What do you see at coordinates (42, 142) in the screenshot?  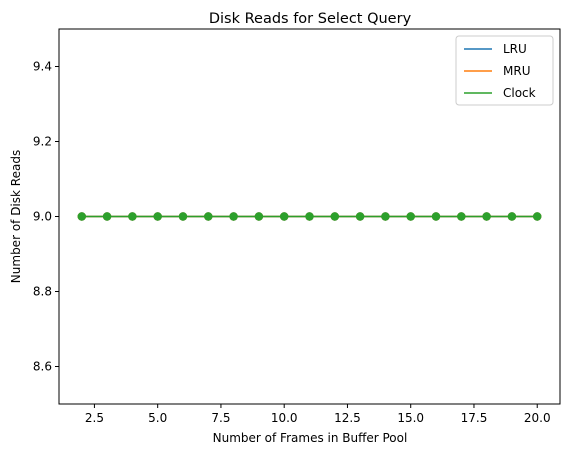 I see `y-tick-label: 9.2` at bounding box center [42, 142].